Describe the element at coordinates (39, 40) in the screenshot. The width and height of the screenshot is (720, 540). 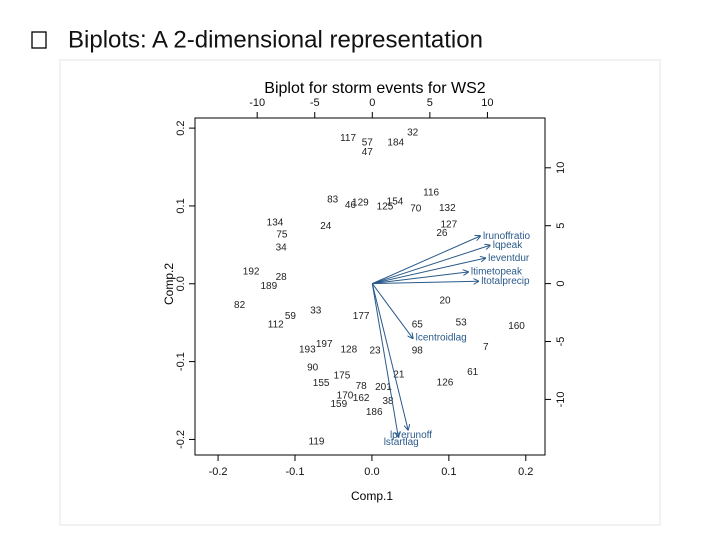
I see `bullet` at that location.